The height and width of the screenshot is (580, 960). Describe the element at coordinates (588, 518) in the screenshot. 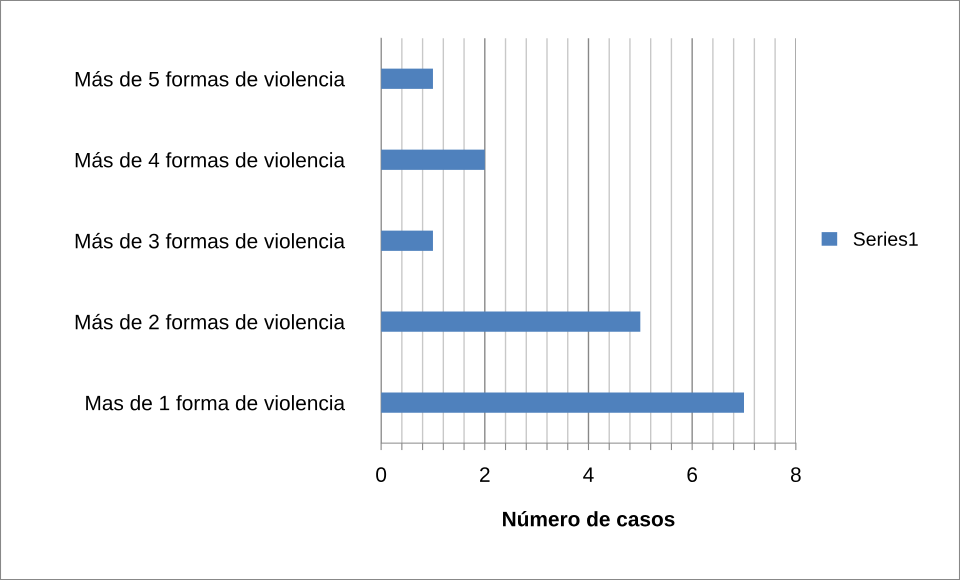

I see `x-axis-title: Número de casos` at that location.